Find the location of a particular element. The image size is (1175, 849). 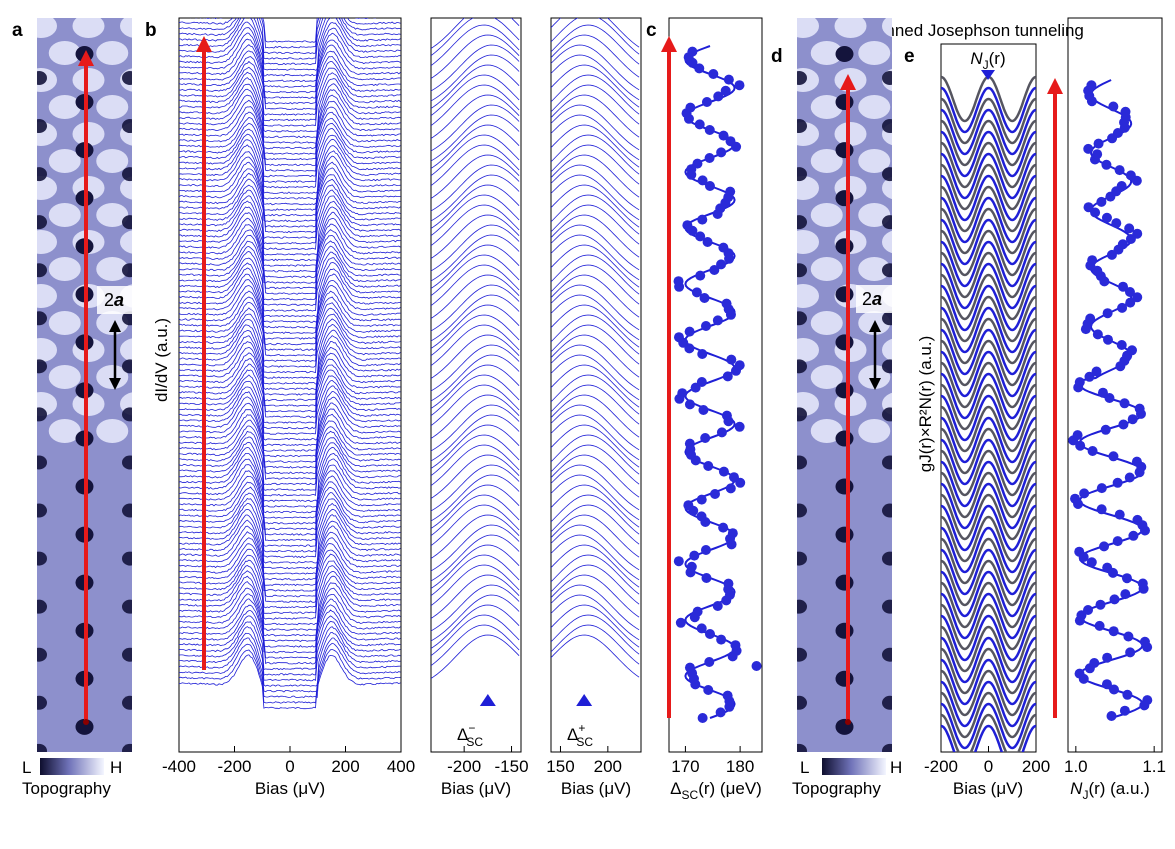

topography-image-d is located at coordinates (844, 385).